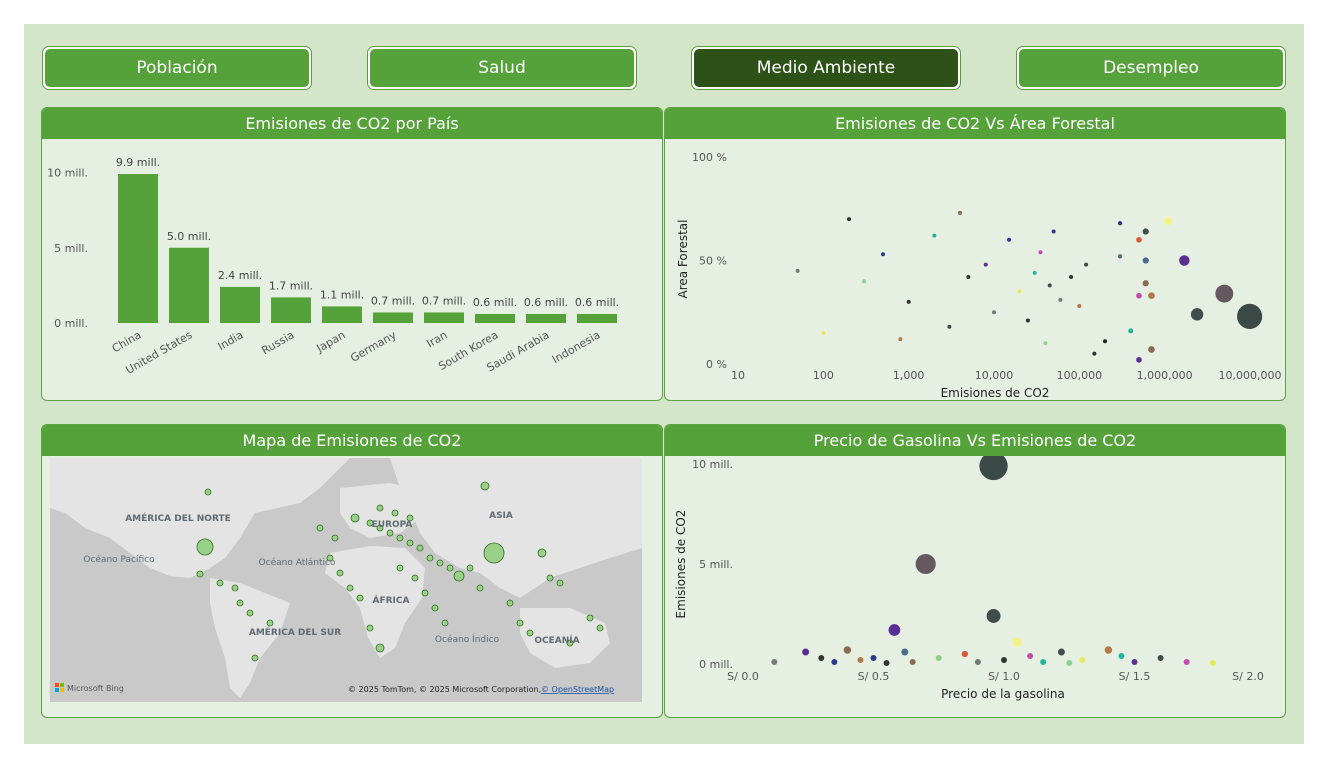 The width and height of the screenshot is (1328, 768). What do you see at coordinates (1151, 68) in the screenshot?
I see `nav-button-desempleo: Desempleo` at bounding box center [1151, 68].